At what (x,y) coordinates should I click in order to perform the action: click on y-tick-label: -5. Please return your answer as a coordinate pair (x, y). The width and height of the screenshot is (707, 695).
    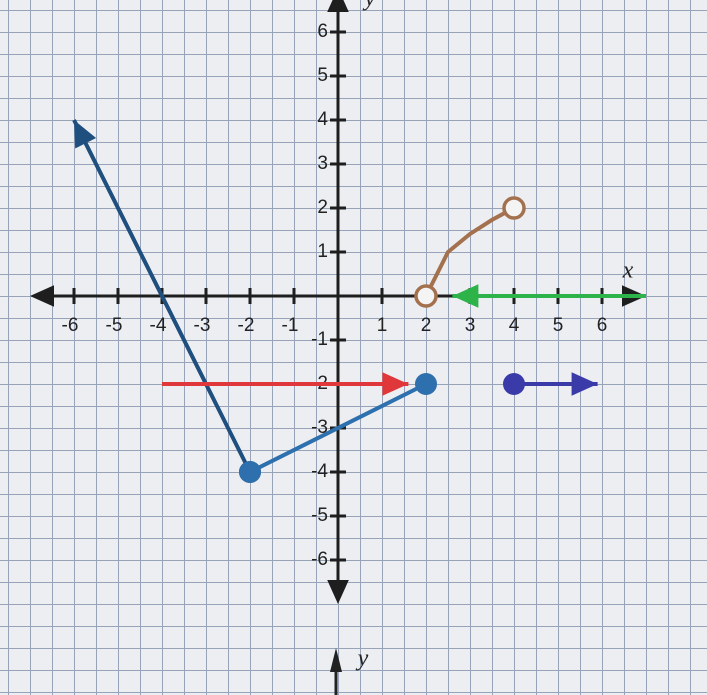
    Looking at the image, I should click on (319, 515).